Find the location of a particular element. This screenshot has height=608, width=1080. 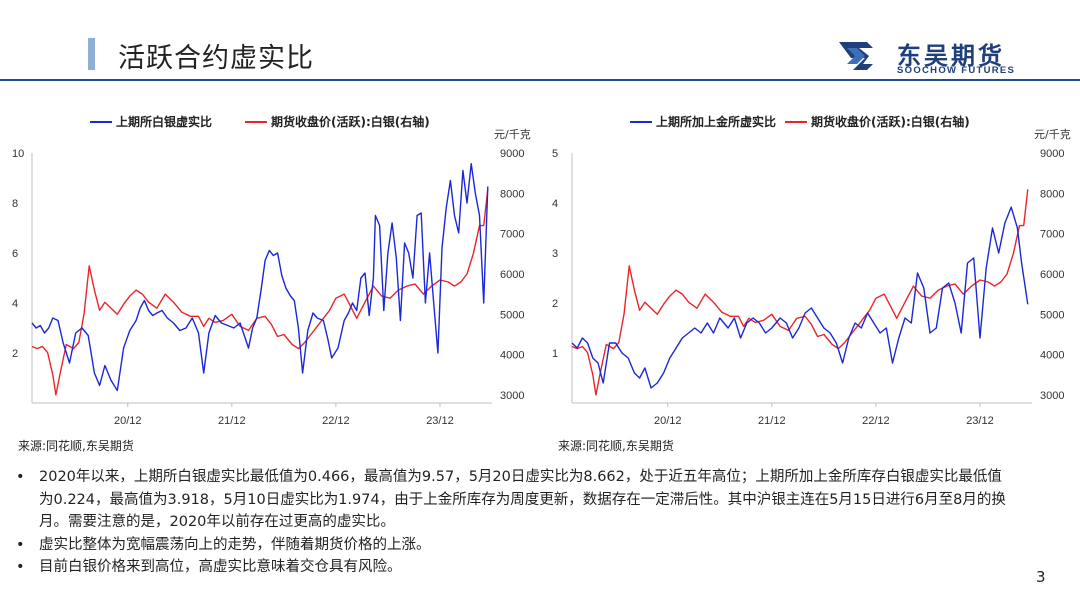

title-accent-bar is located at coordinates (91, 54).